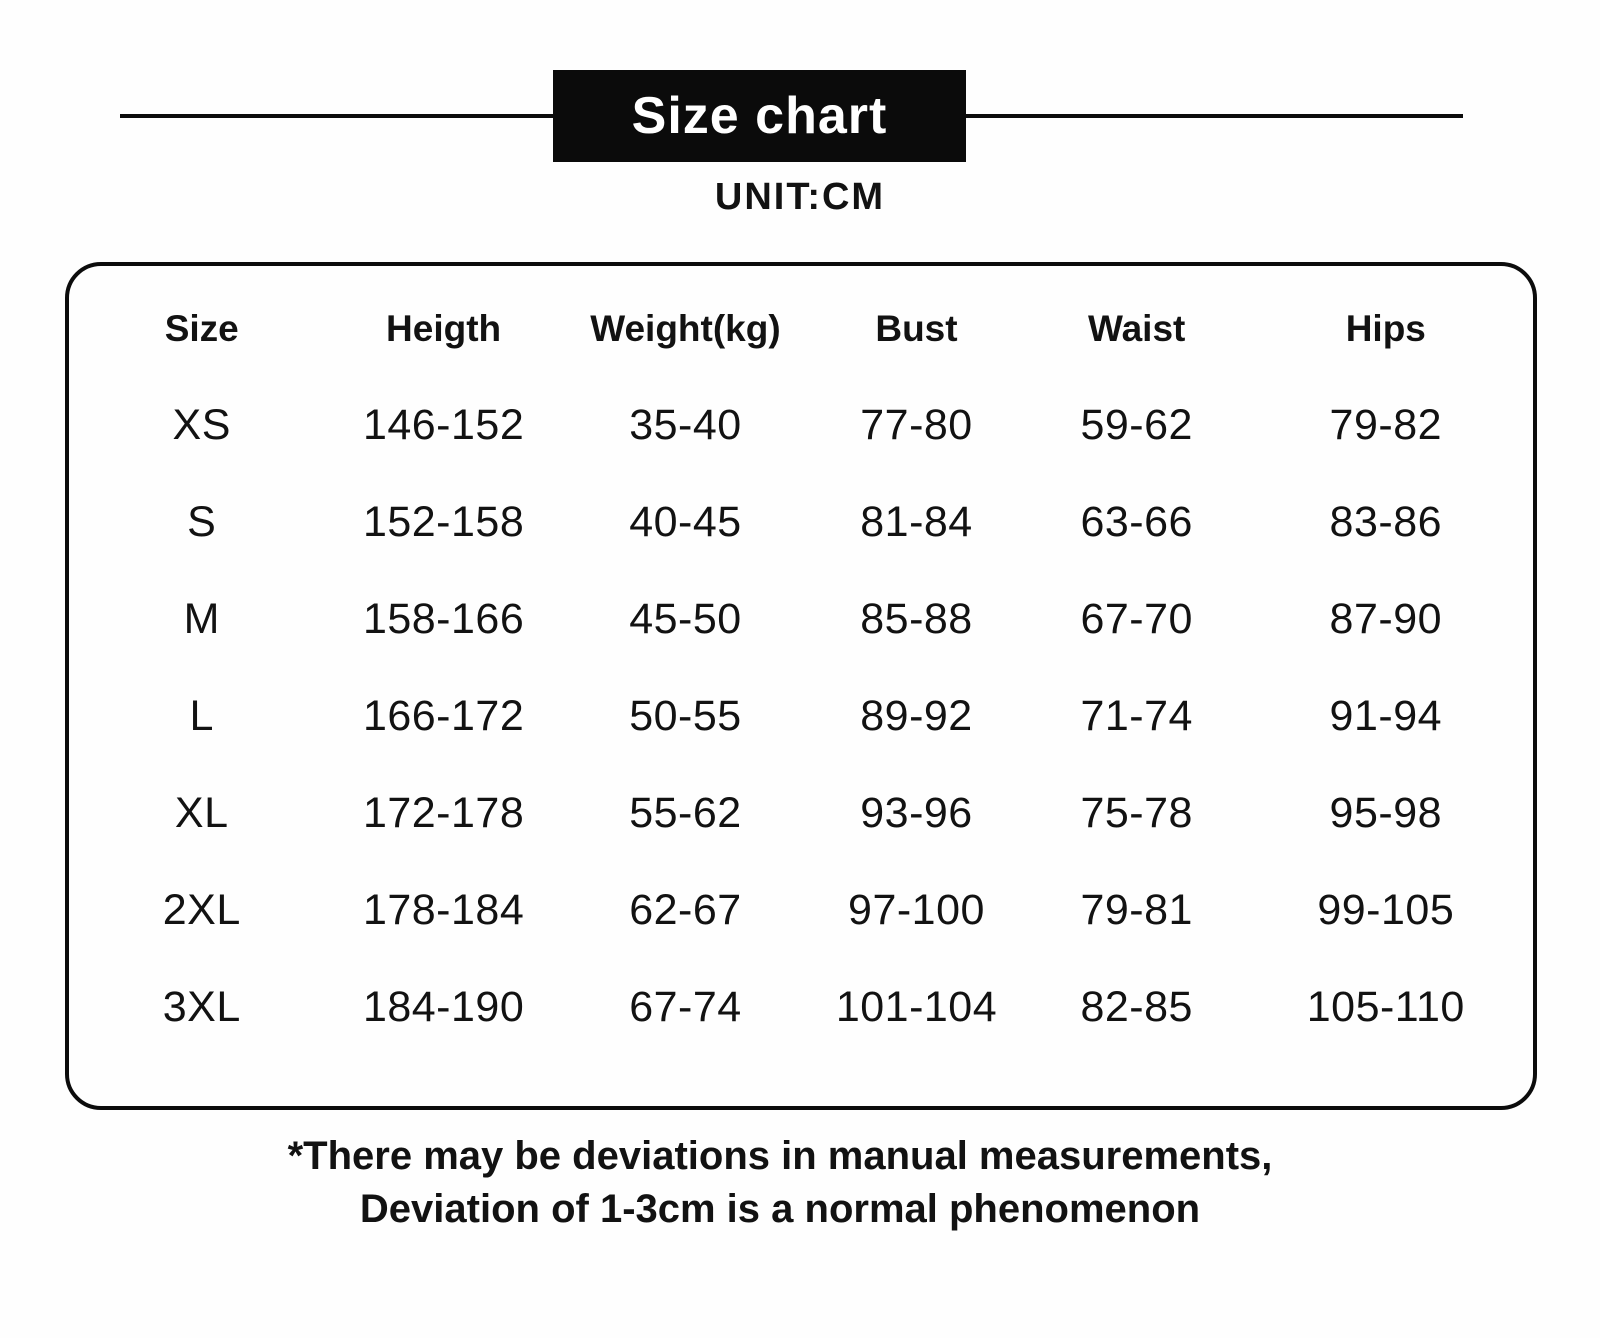  I want to click on measurement-cell: 85-88, so click(916, 619).